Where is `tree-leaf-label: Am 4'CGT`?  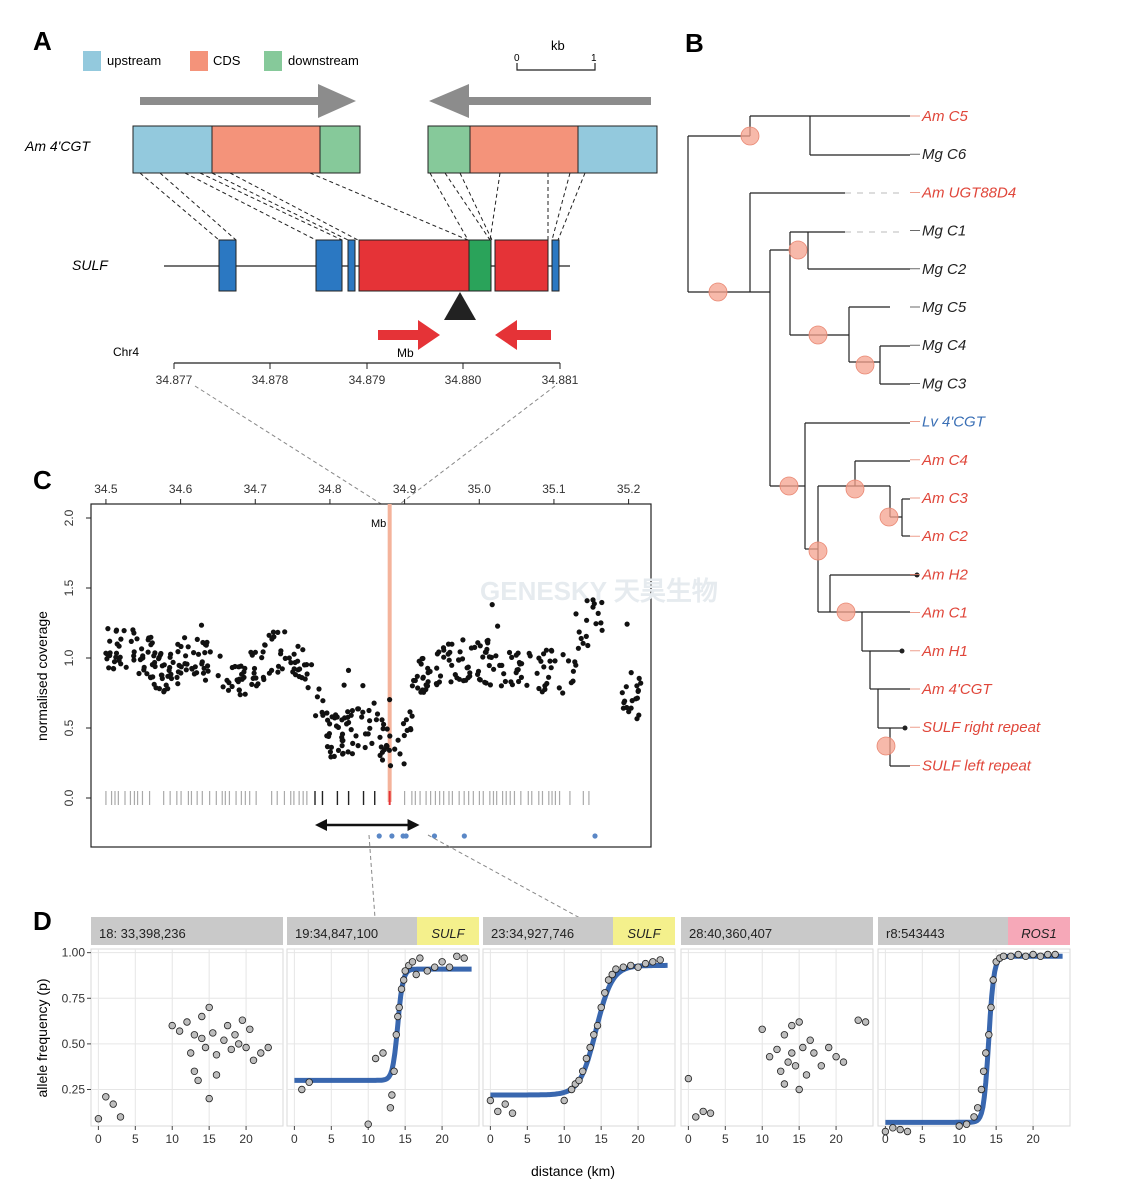
tree-leaf-label: Am 4'CGT is located at coordinates (957, 689).